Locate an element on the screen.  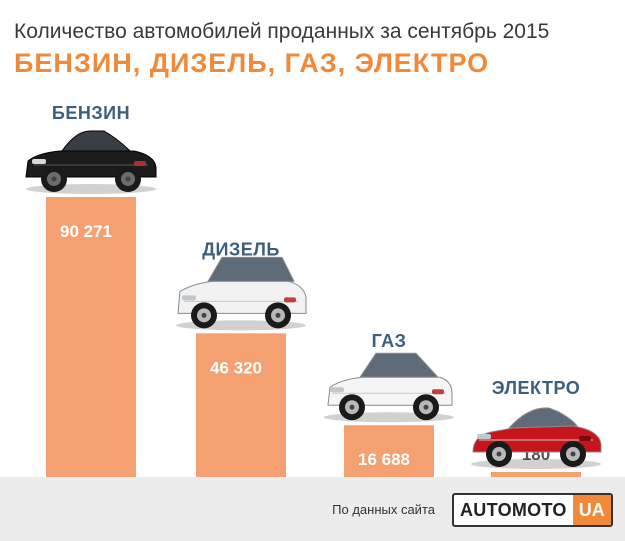
sedan-car-icon is located at coordinates (91, 162).